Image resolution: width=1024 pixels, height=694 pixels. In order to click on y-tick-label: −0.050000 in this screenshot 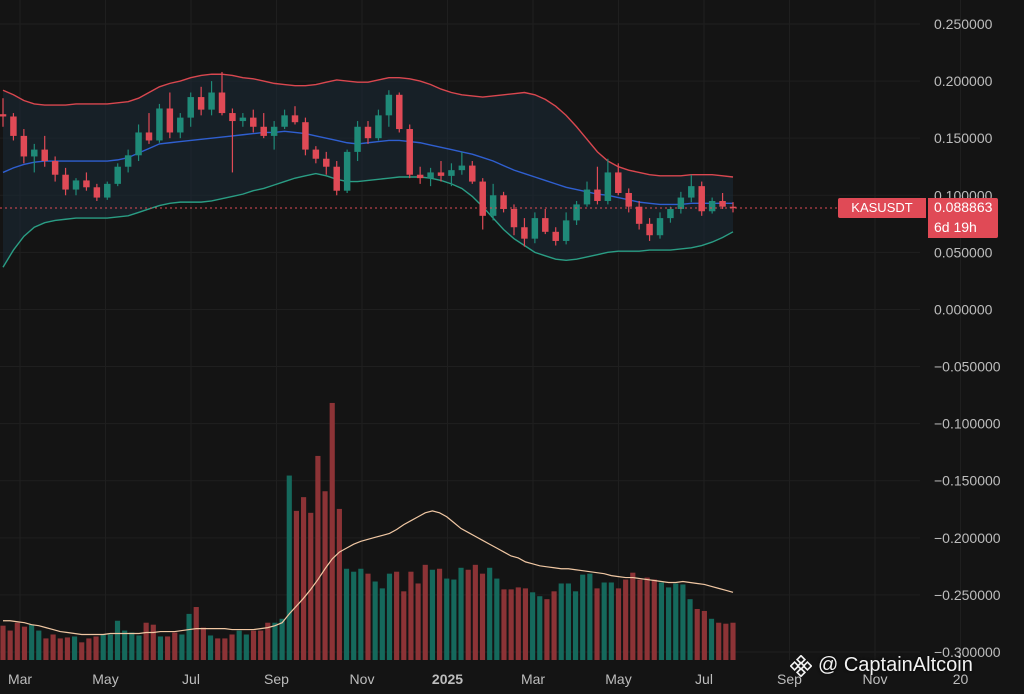, I will do `click(967, 367)`.